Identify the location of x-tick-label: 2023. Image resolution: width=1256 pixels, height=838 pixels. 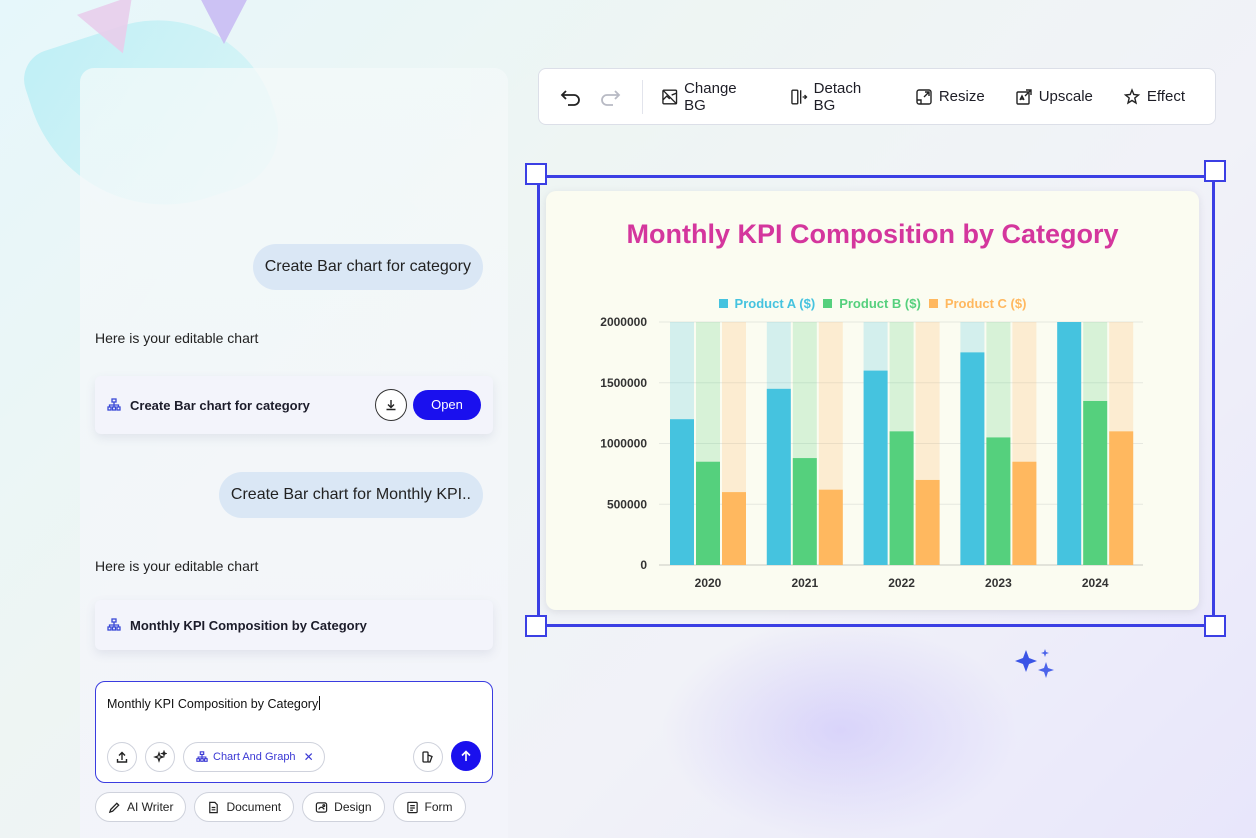
(998, 583).